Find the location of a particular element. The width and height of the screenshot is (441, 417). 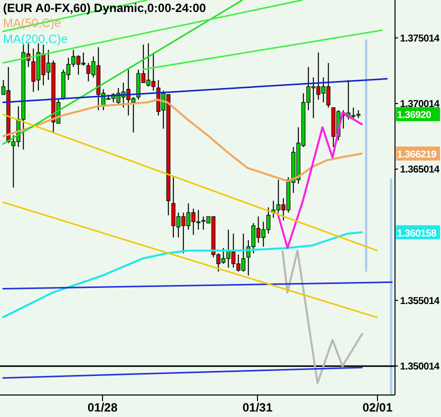

text: 1.366219 is located at coordinates (417, 155).